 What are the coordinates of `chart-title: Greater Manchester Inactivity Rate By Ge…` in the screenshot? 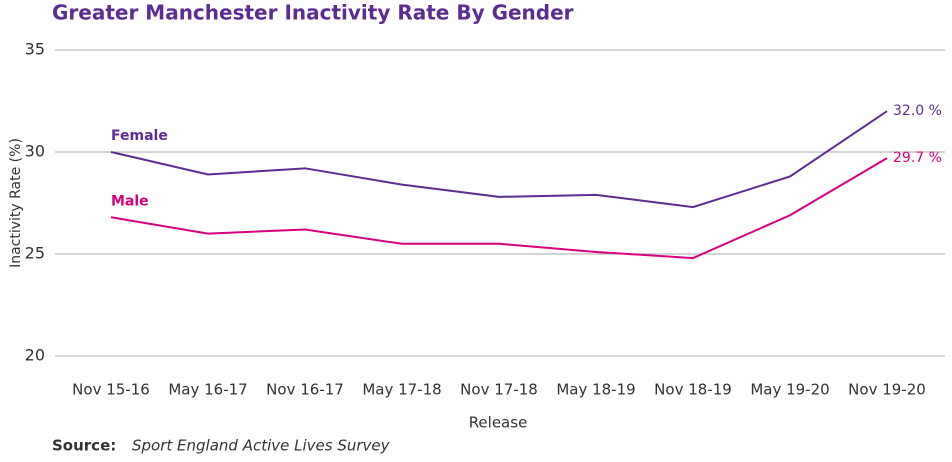 It's located at (313, 13).